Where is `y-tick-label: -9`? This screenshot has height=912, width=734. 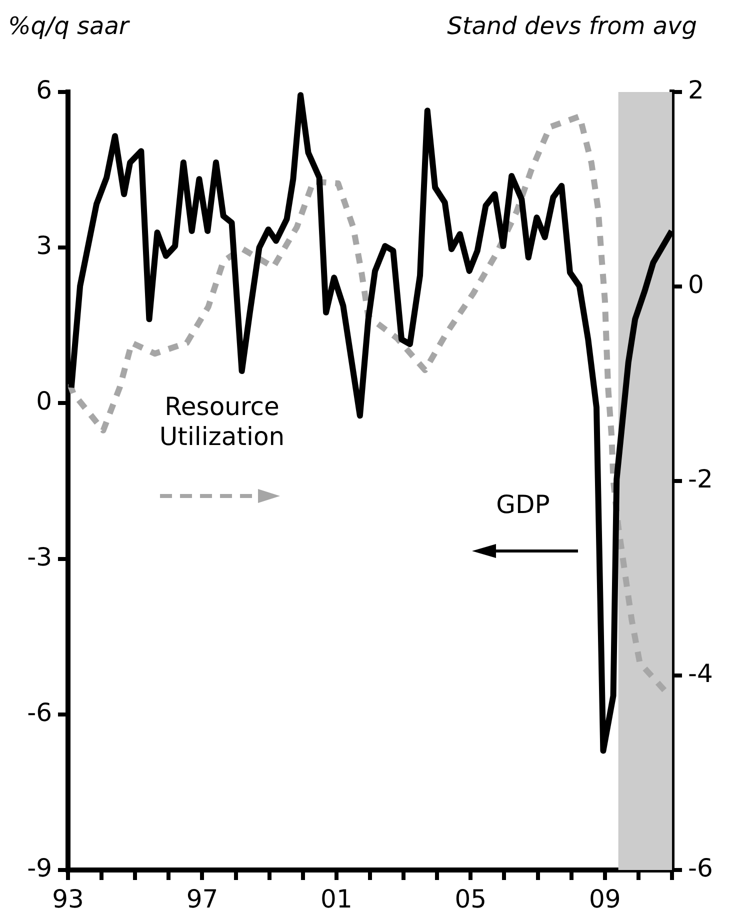 y-tick-label: -9 is located at coordinates (39, 868).